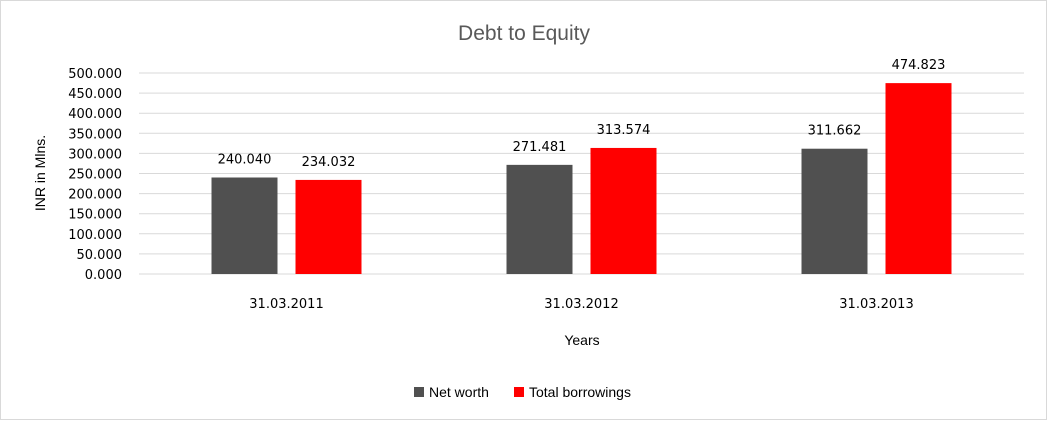 This screenshot has width=1047, height=421. What do you see at coordinates (919, 65) in the screenshot?
I see `data-label: 474.823` at bounding box center [919, 65].